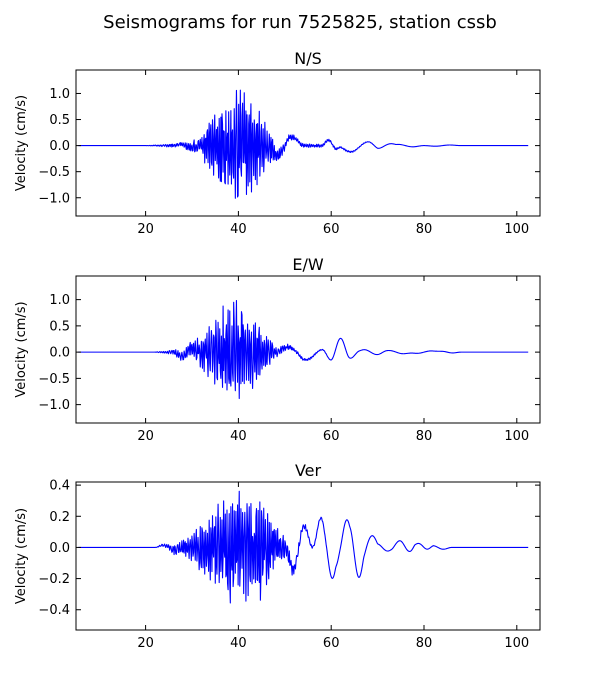 The image size is (600, 700). What do you see at coordinates (59, 486) in the screenshot?
I see `y-tick-label: 0.4` at bounding box center [59, 486].